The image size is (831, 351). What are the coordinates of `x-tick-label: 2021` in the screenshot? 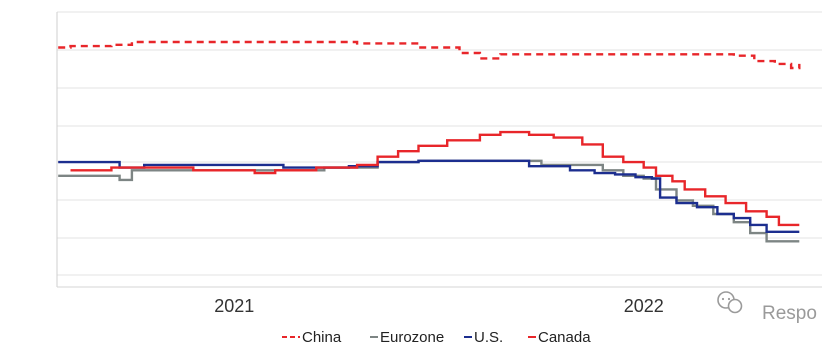 It's located at (234, 306).